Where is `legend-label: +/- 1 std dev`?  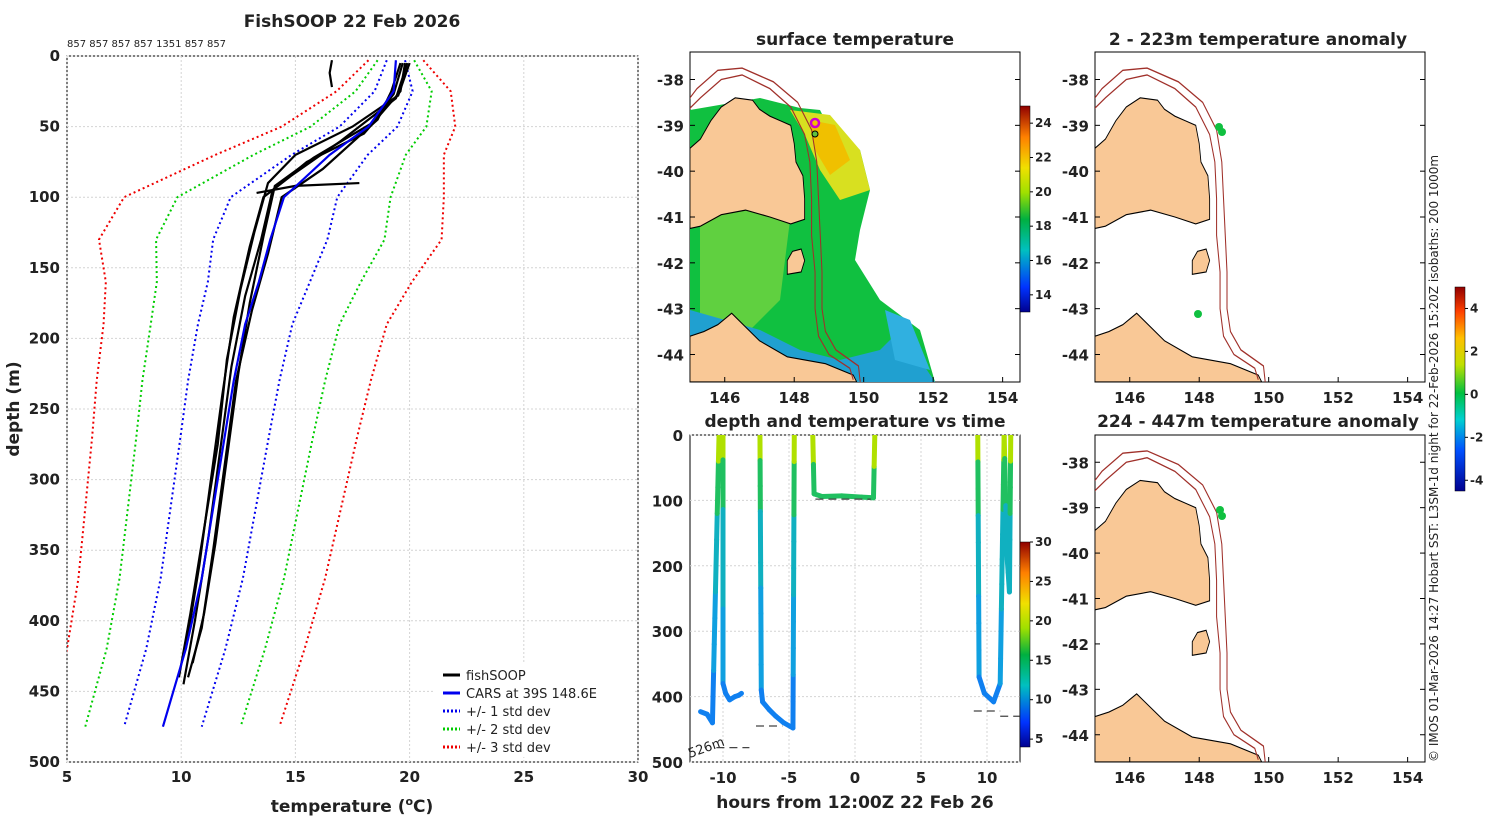
legend-label: +/- 1 std dev is located at coordinates (508, 712).